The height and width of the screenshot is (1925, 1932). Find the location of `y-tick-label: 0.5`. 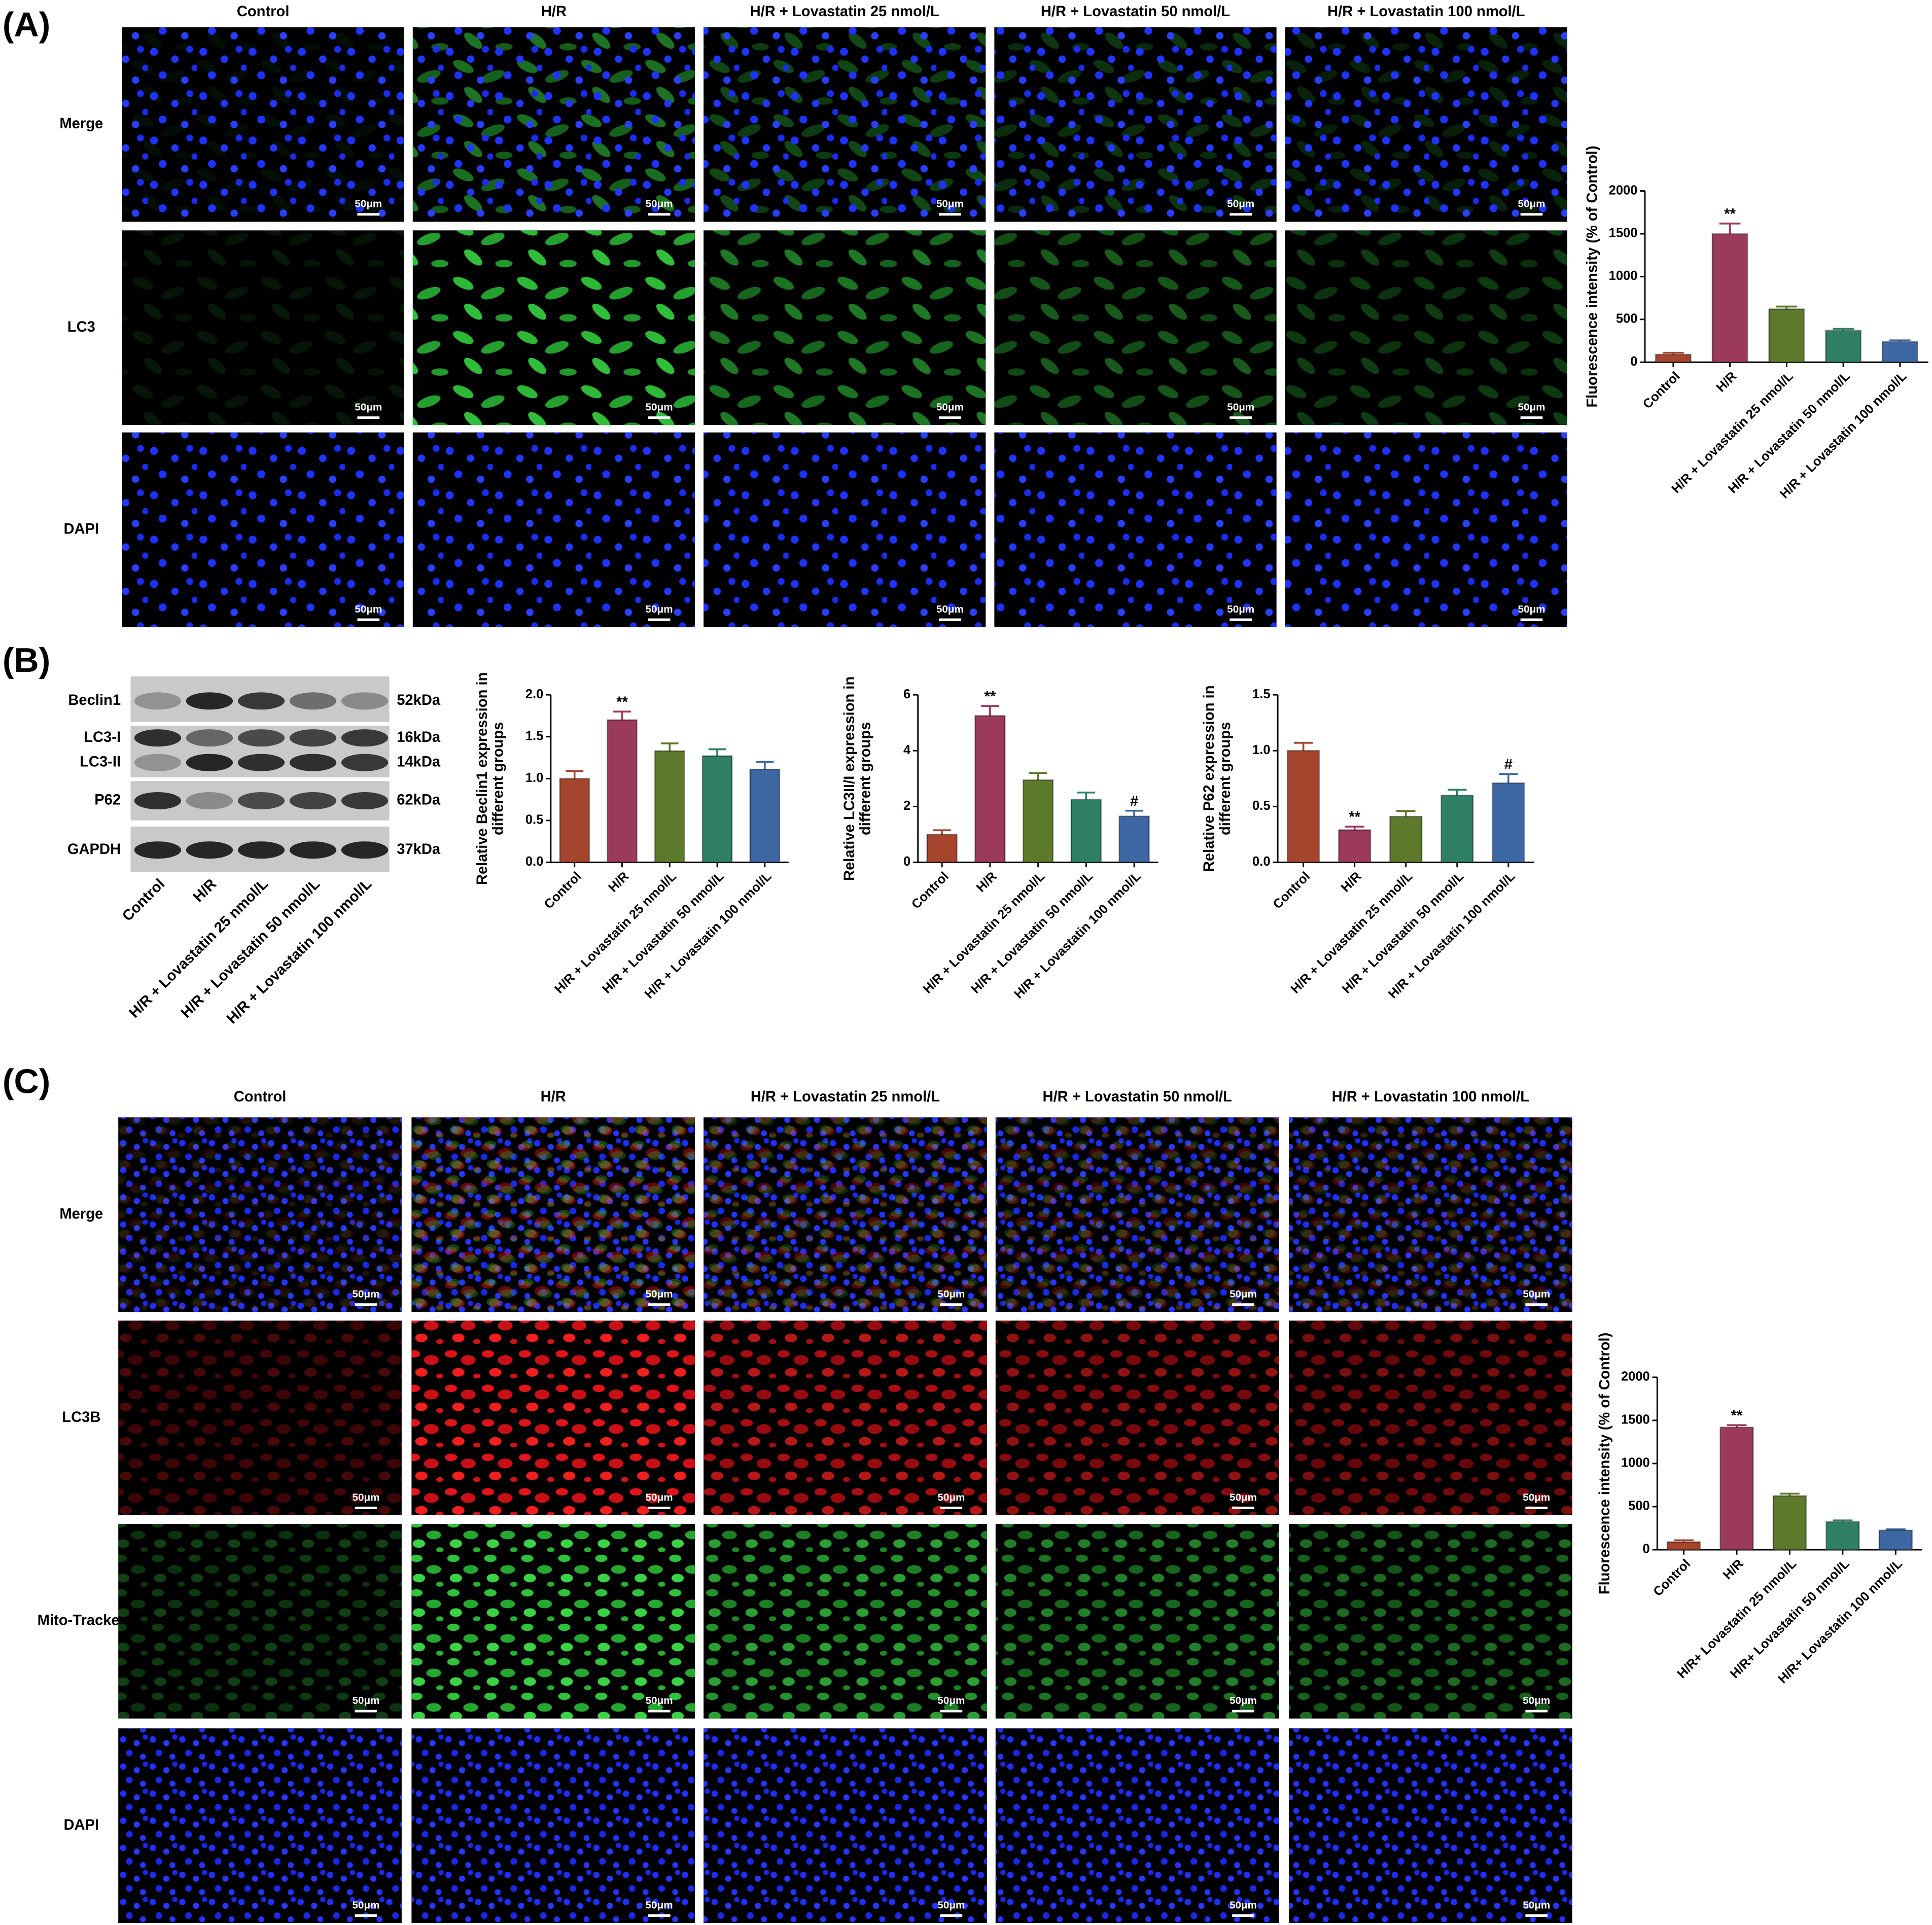

y-tick-label: 0.5 is located at coordinates (1261, 806).